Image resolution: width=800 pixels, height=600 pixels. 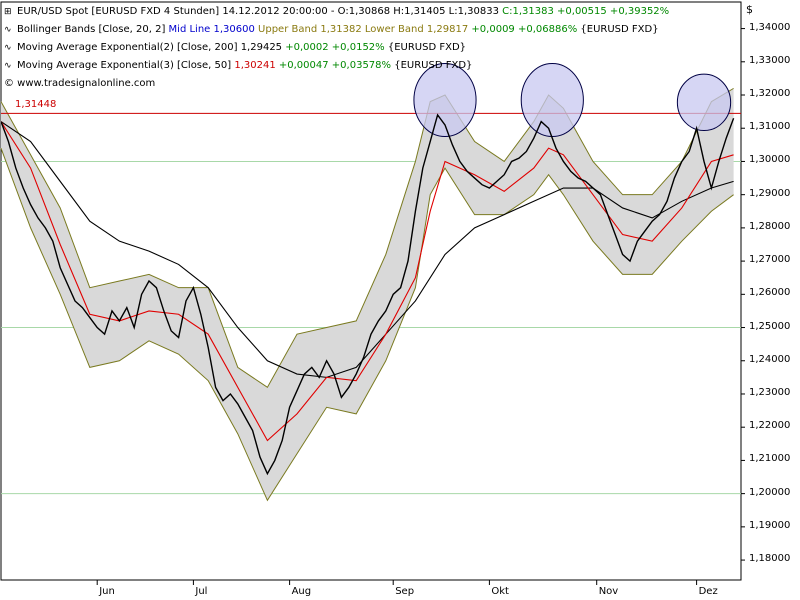 I want to click on copyright-text: © www.tradesignalonline.com, so click(x=80, y=83).